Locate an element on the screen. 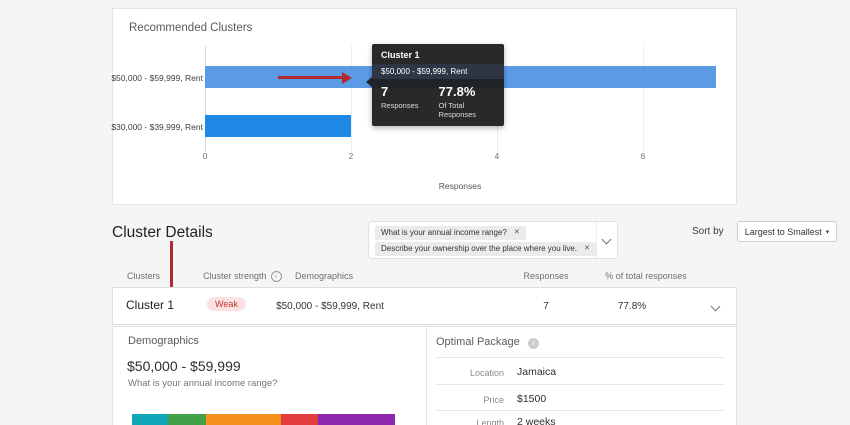 The width and height of the screenshot is (850, 425). package-length-label: Length is located at coordinates (490, 421).